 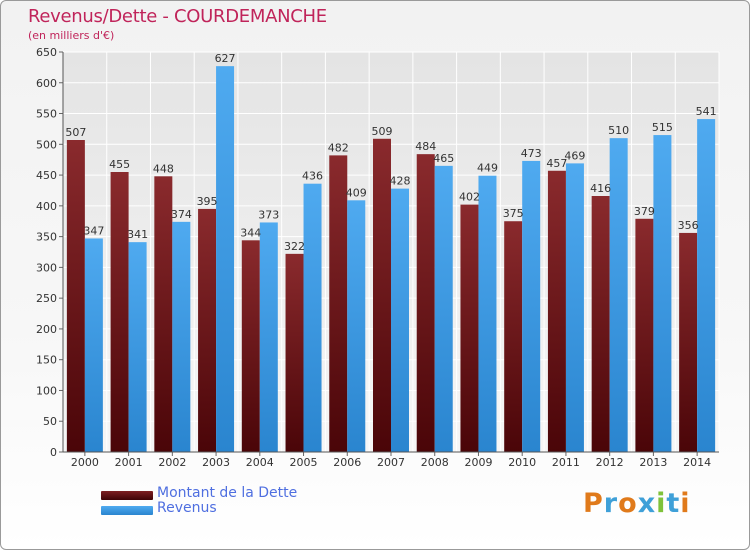 I want to click on x-tick-label: 2011, so click(x=566, y=462).